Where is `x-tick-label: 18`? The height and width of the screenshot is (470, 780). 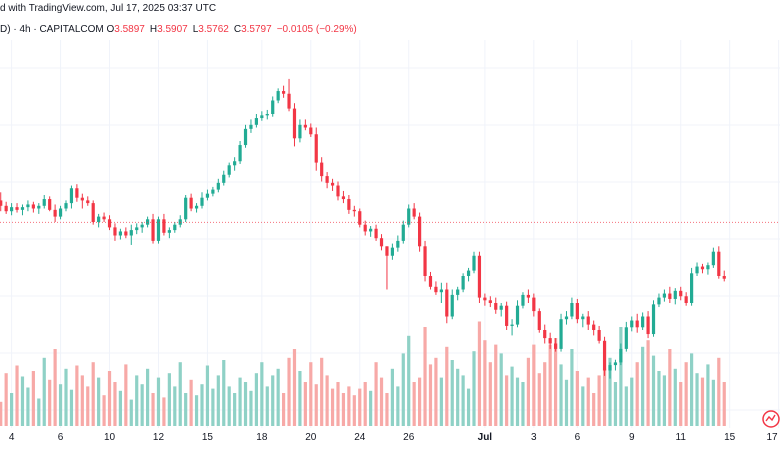
x-tick-label: 18 is located at coordinates (262, 437).